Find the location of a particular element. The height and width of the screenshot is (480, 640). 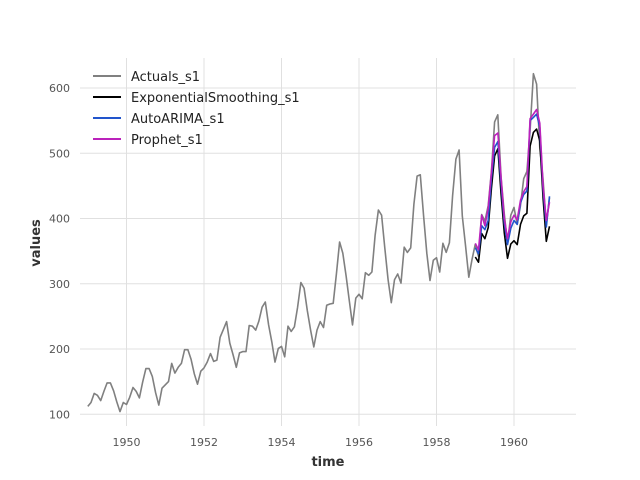

y-tick-label: 600 is located at coordinates (59, 88).